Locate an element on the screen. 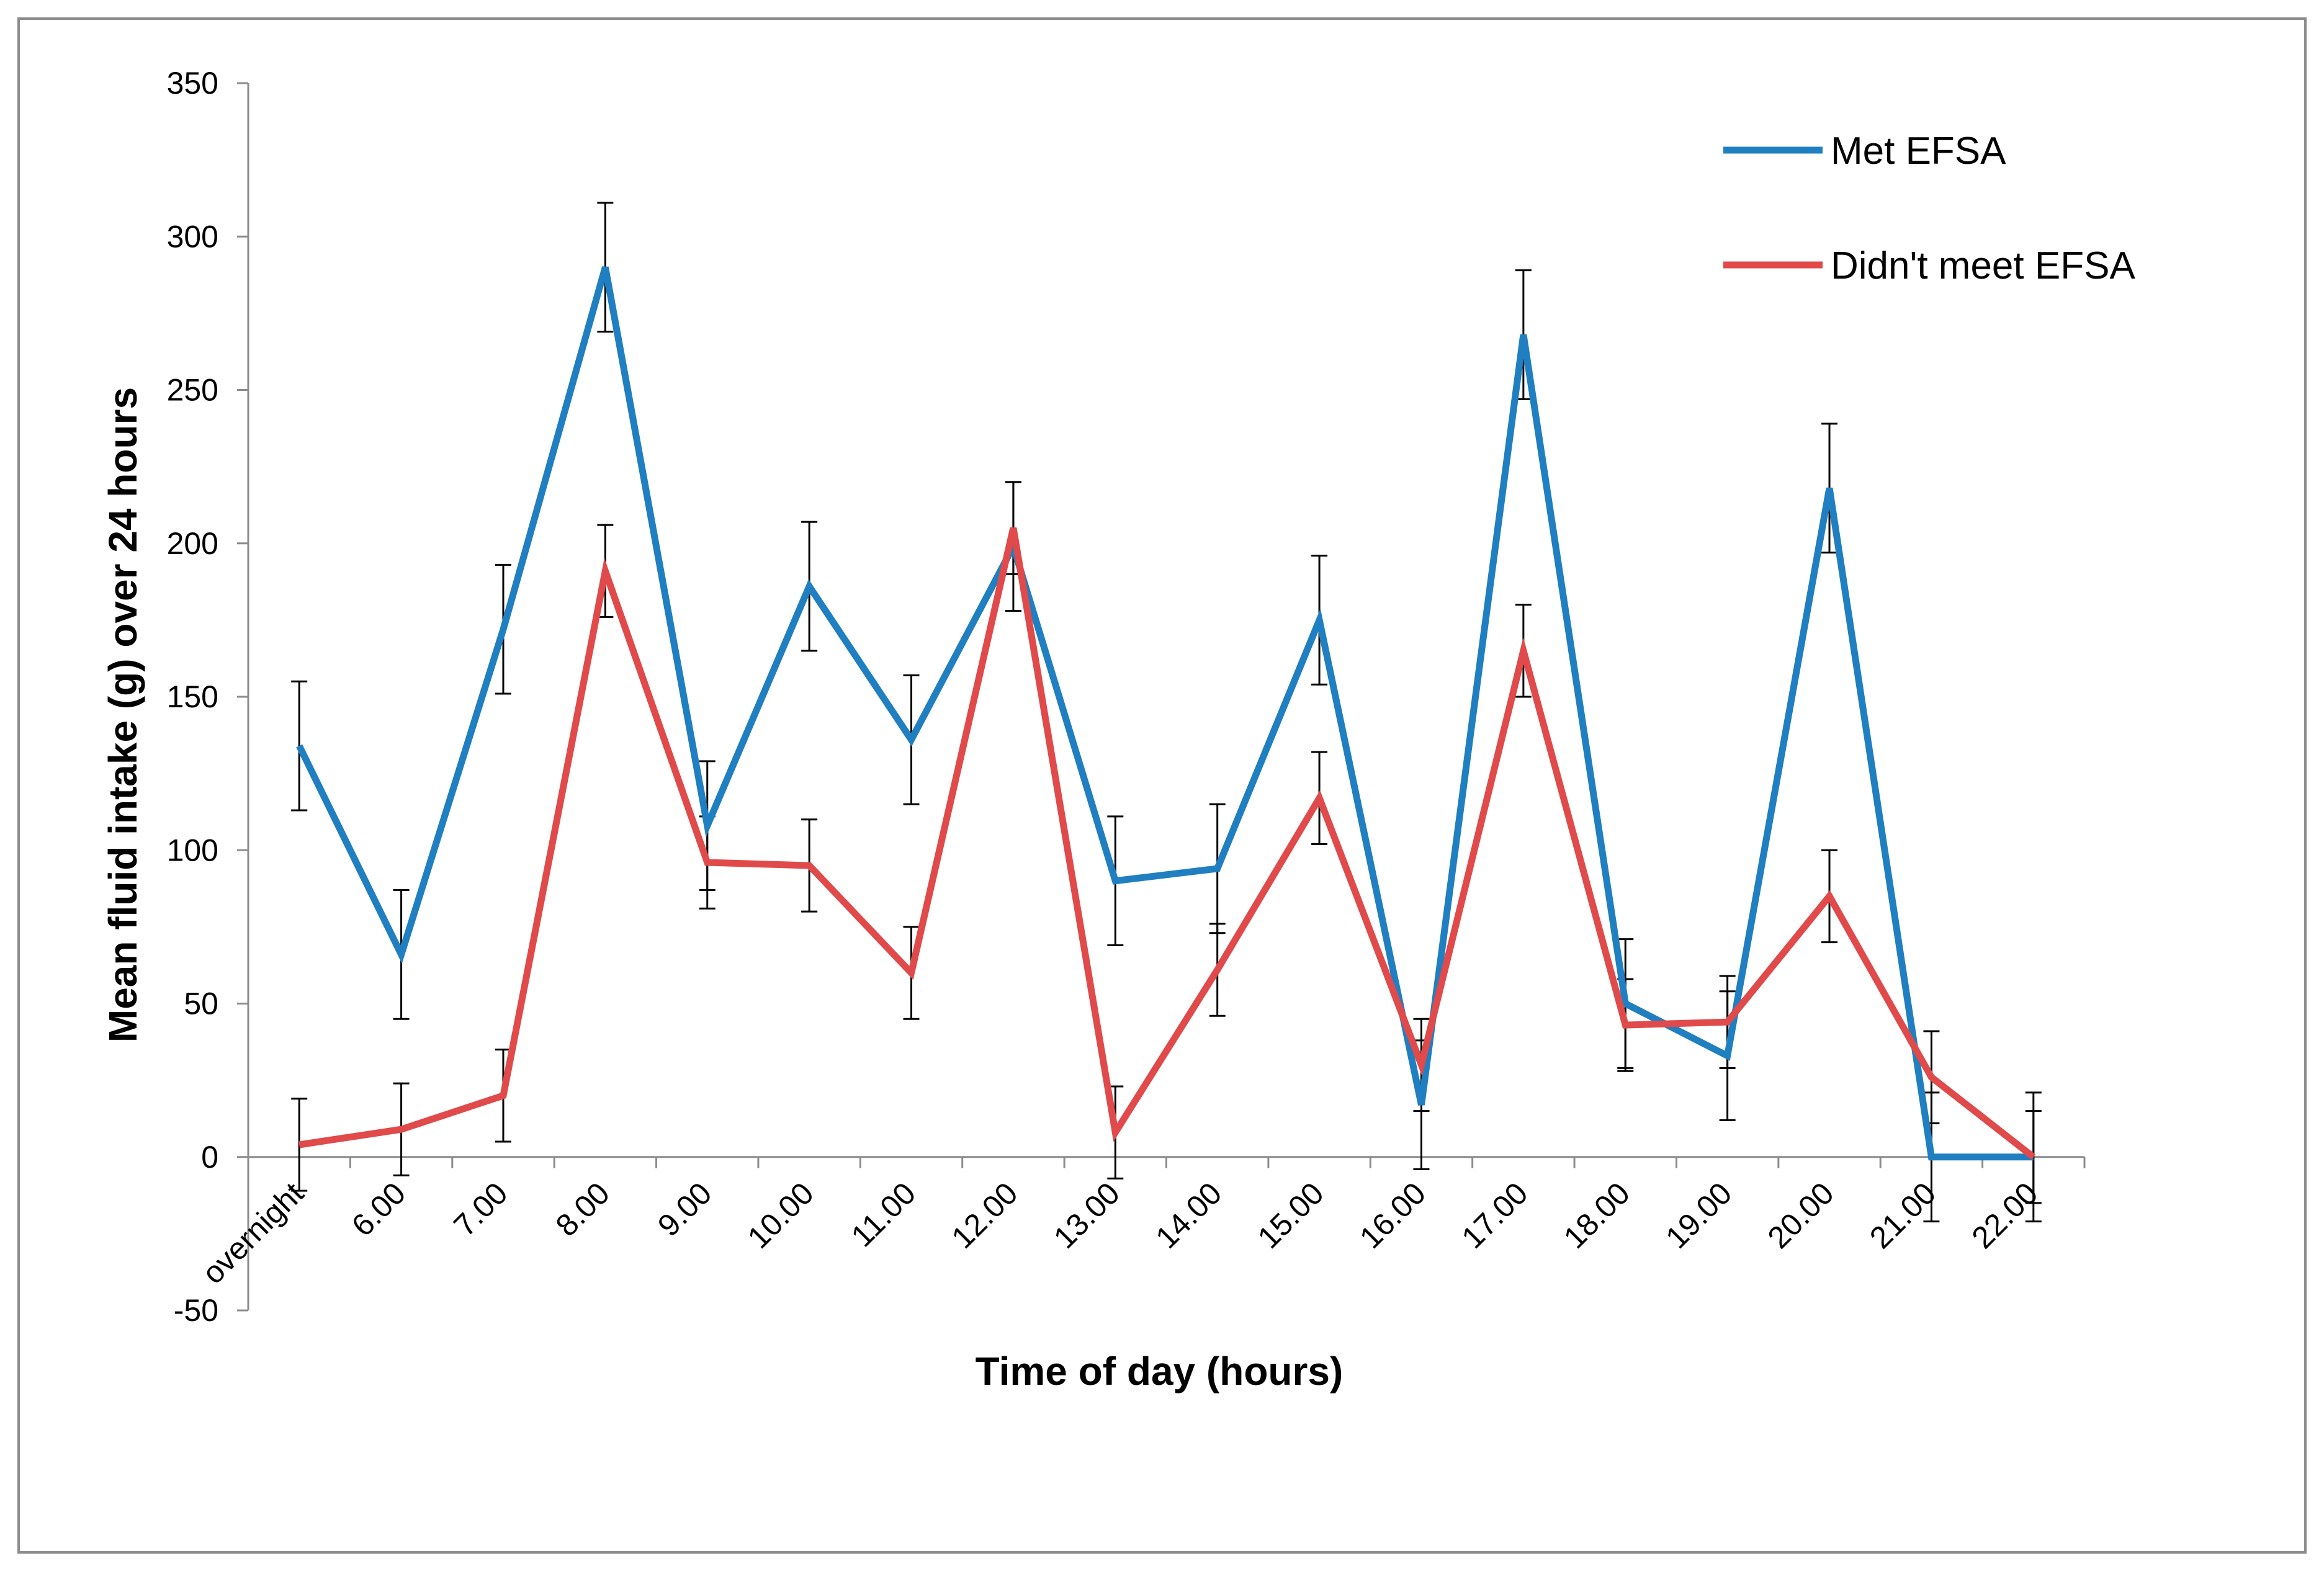 The image size is (2324, 1571). x-tick-label: 8.00 is located at coordinates (582, 1209).